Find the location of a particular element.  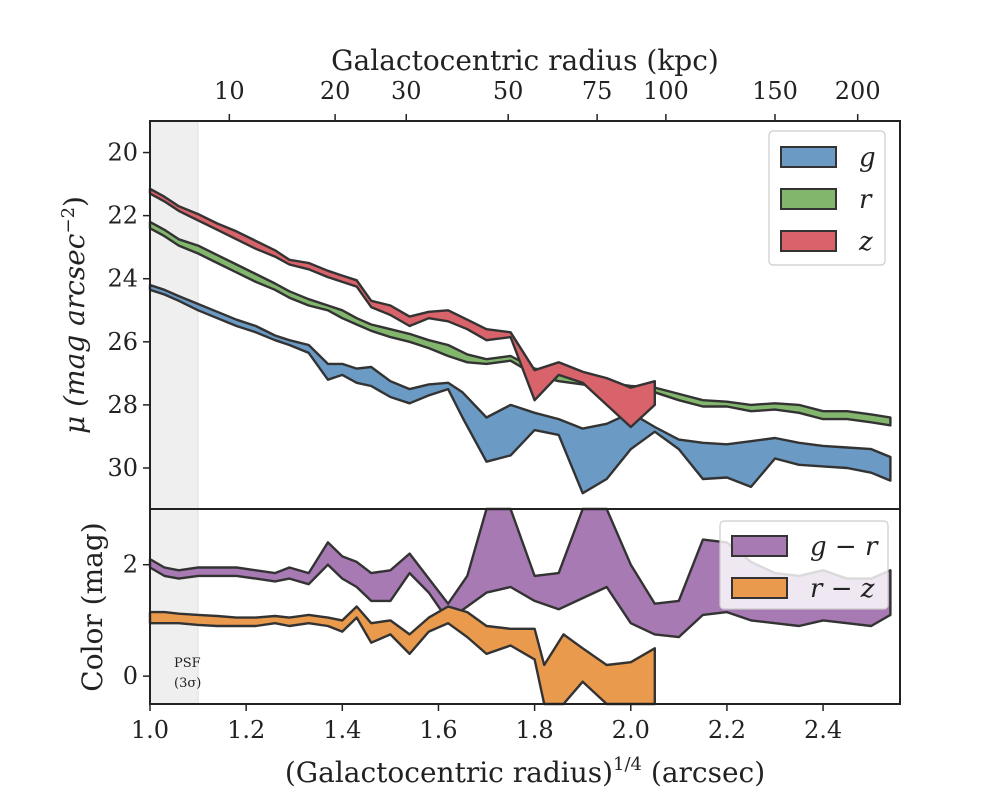

top-y-axis-title: μ (mag arcsec−2) is located at coordinates (74, 315).